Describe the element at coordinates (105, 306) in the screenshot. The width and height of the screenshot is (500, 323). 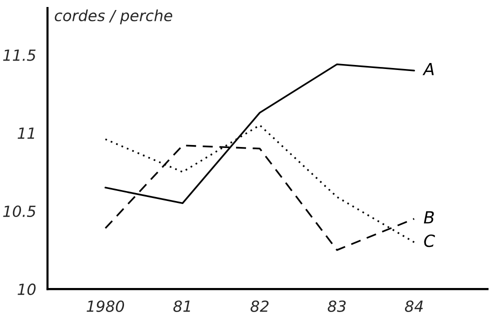
I see `x-tick-label: 1980` at that location.